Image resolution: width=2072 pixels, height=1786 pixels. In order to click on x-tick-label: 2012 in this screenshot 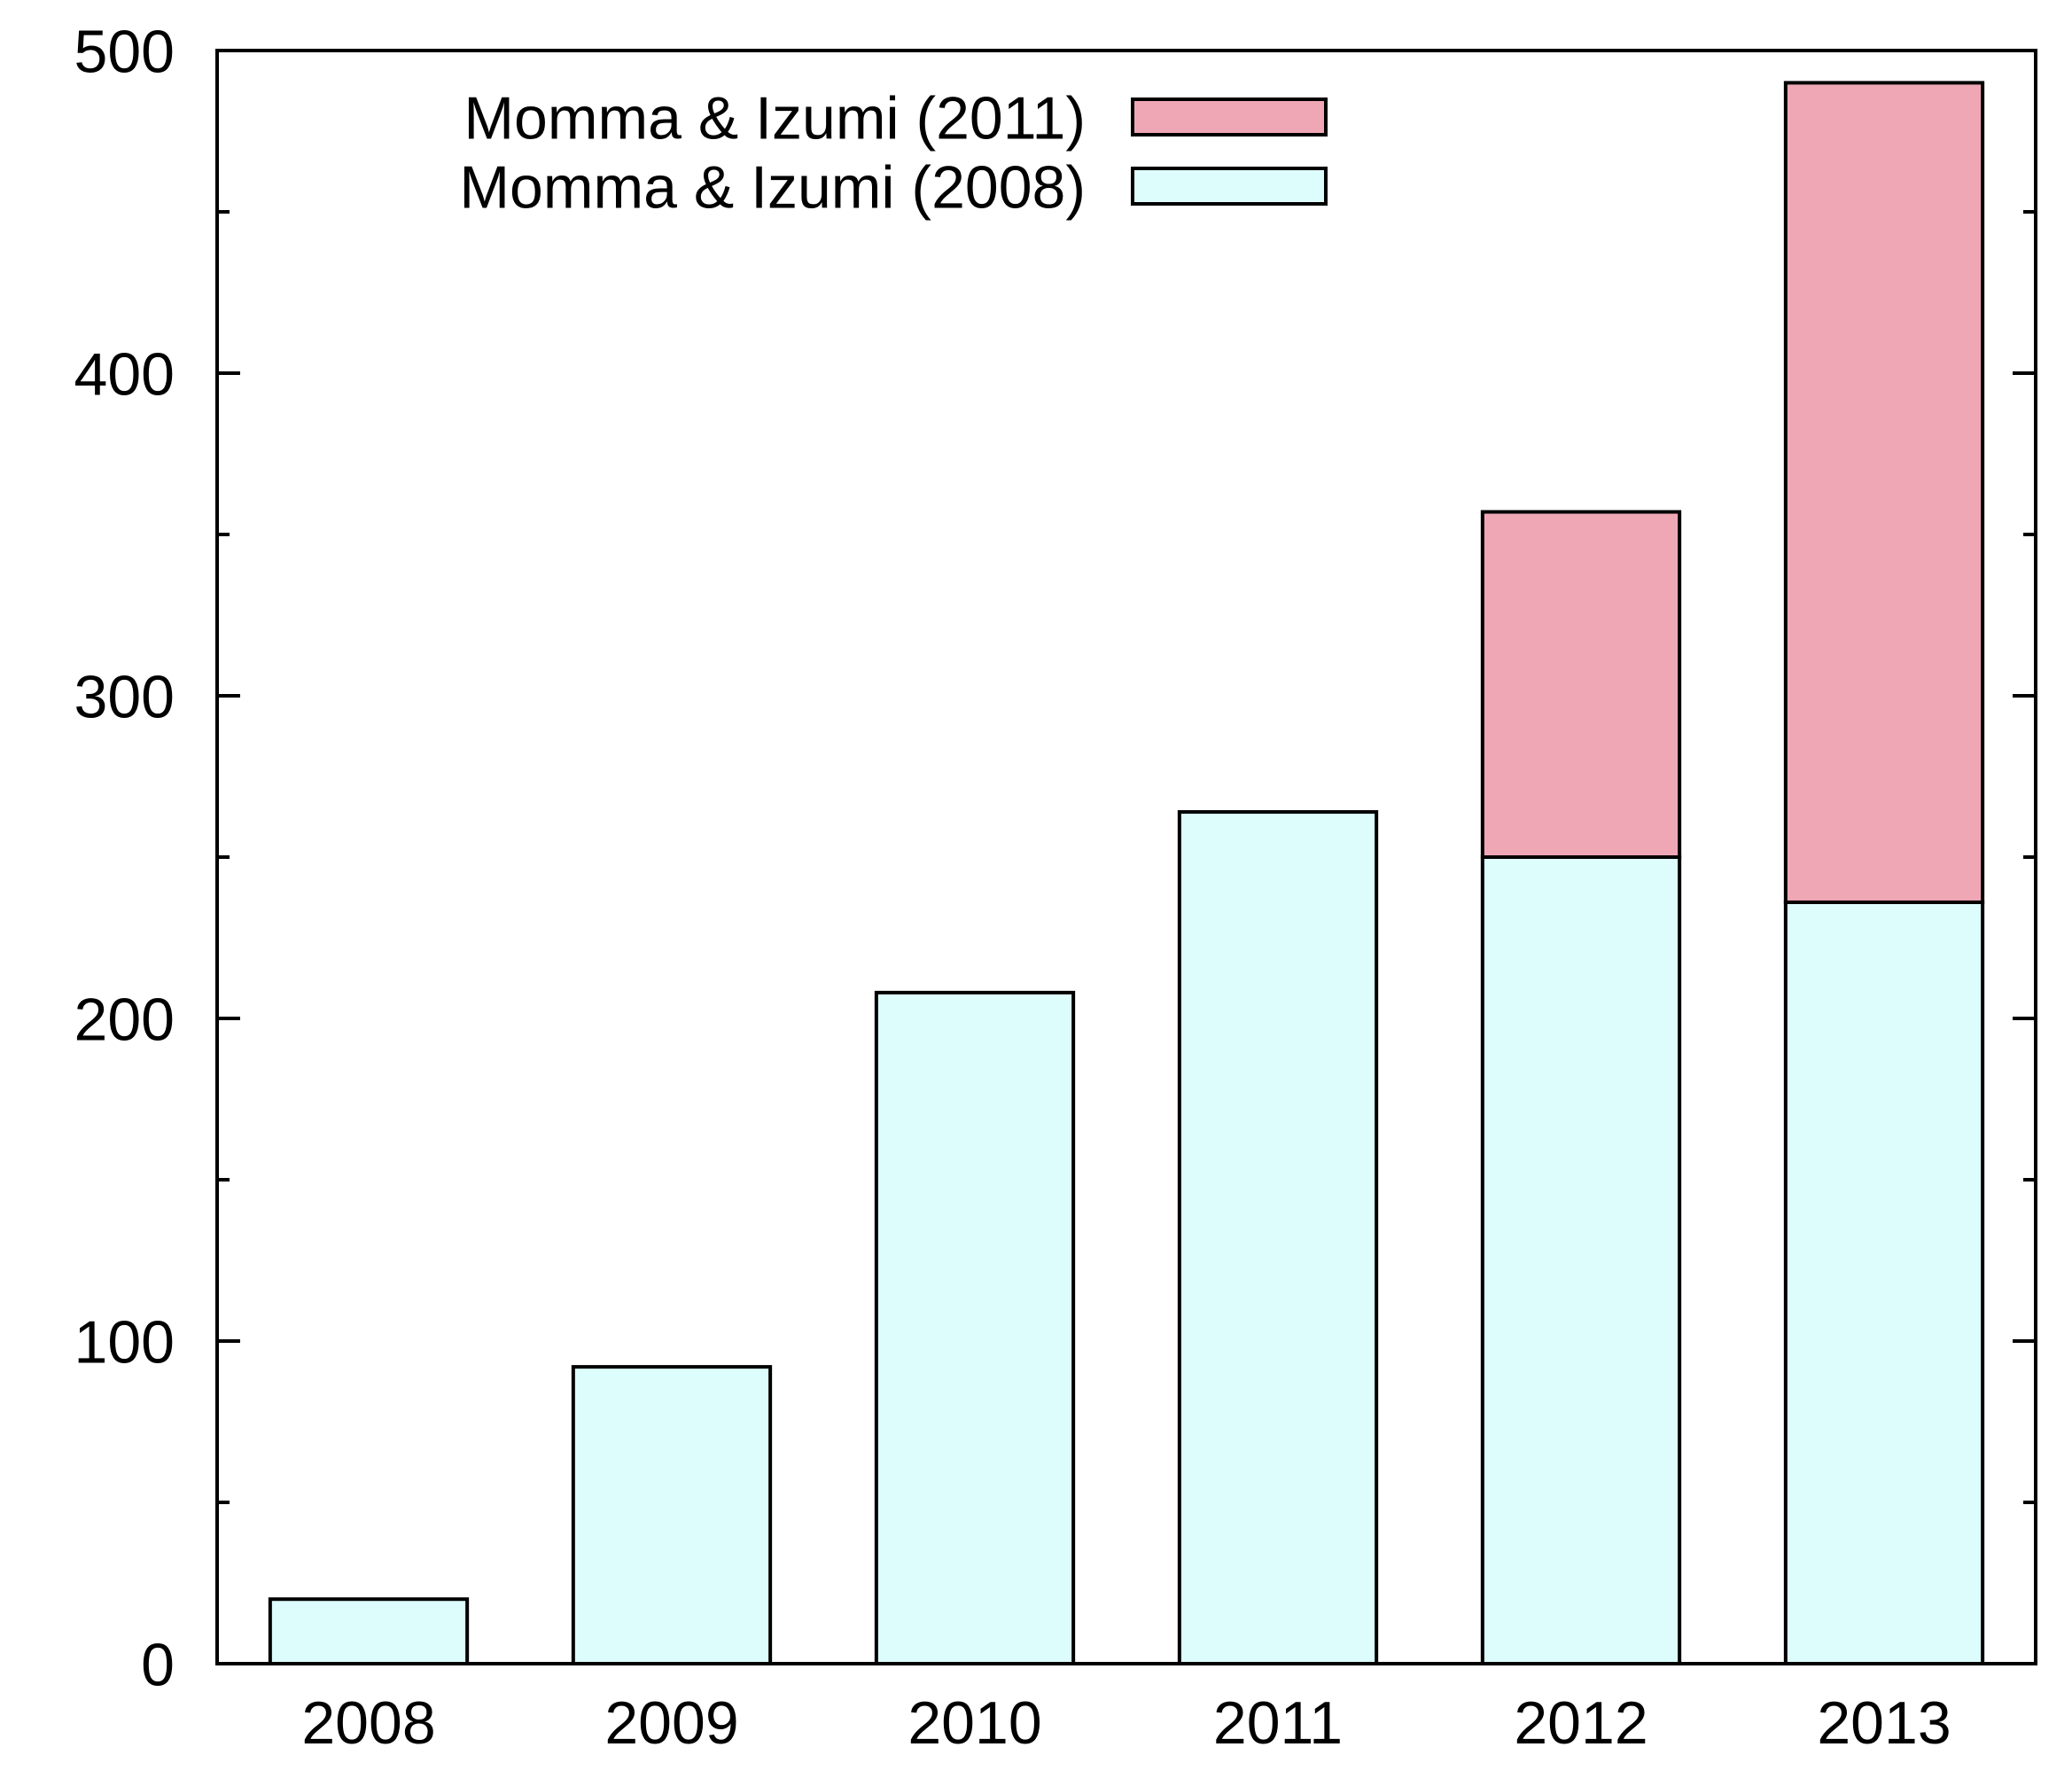, I will do `click(1580, 1723)`.